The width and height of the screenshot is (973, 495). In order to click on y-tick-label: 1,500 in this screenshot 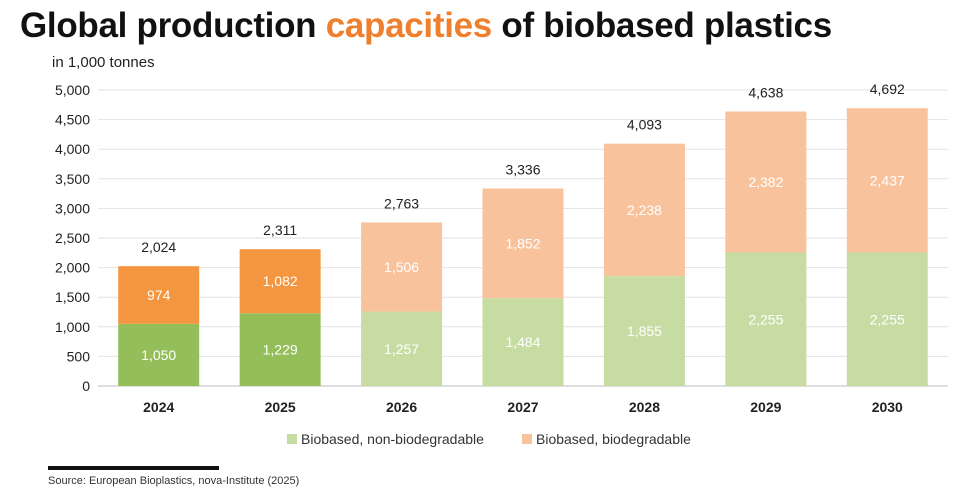, I will do `click(72, 297)`.